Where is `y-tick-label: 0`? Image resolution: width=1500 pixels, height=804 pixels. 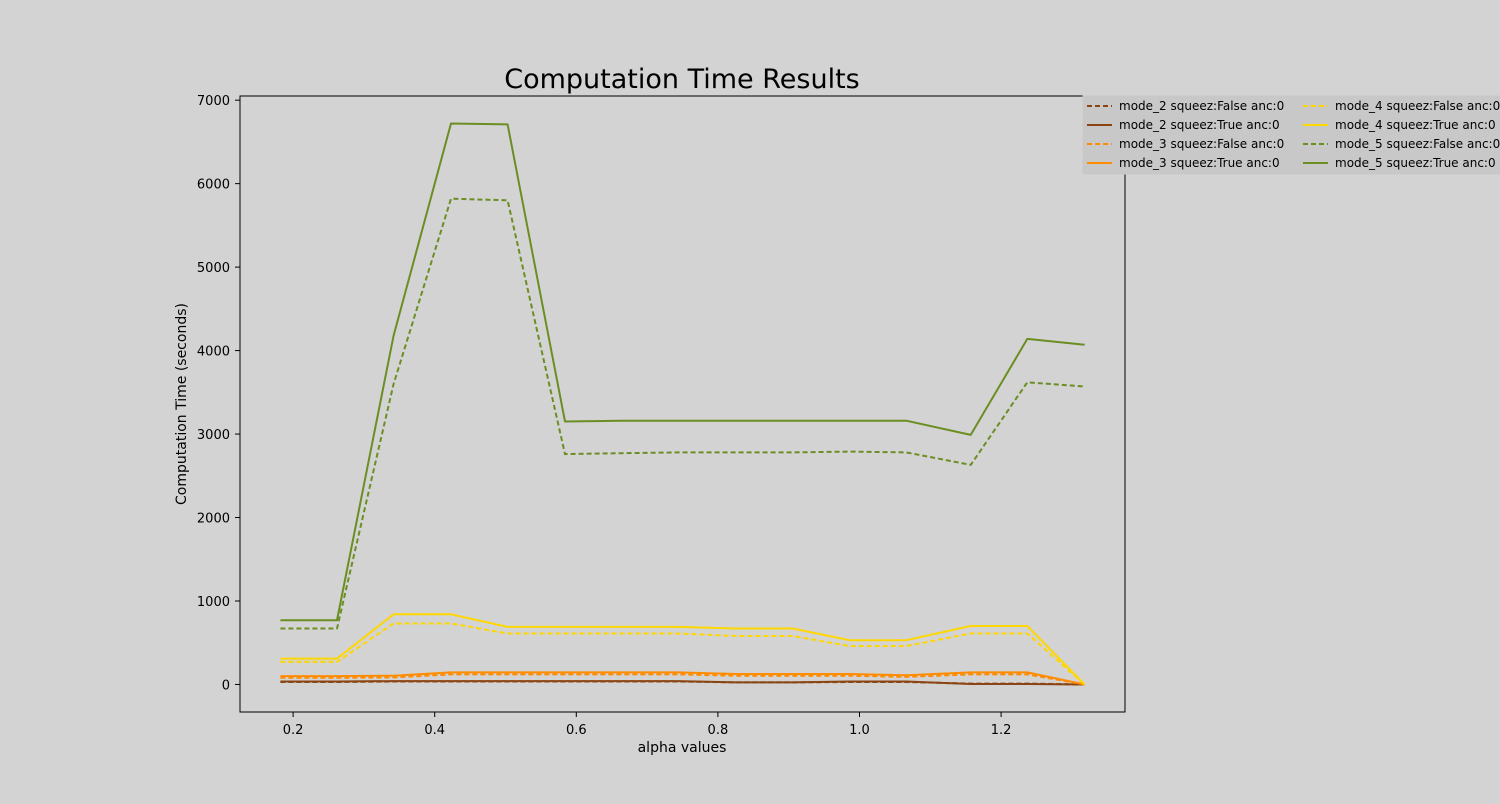
y-tick-label: 0 is located at coordinates (226, 685).